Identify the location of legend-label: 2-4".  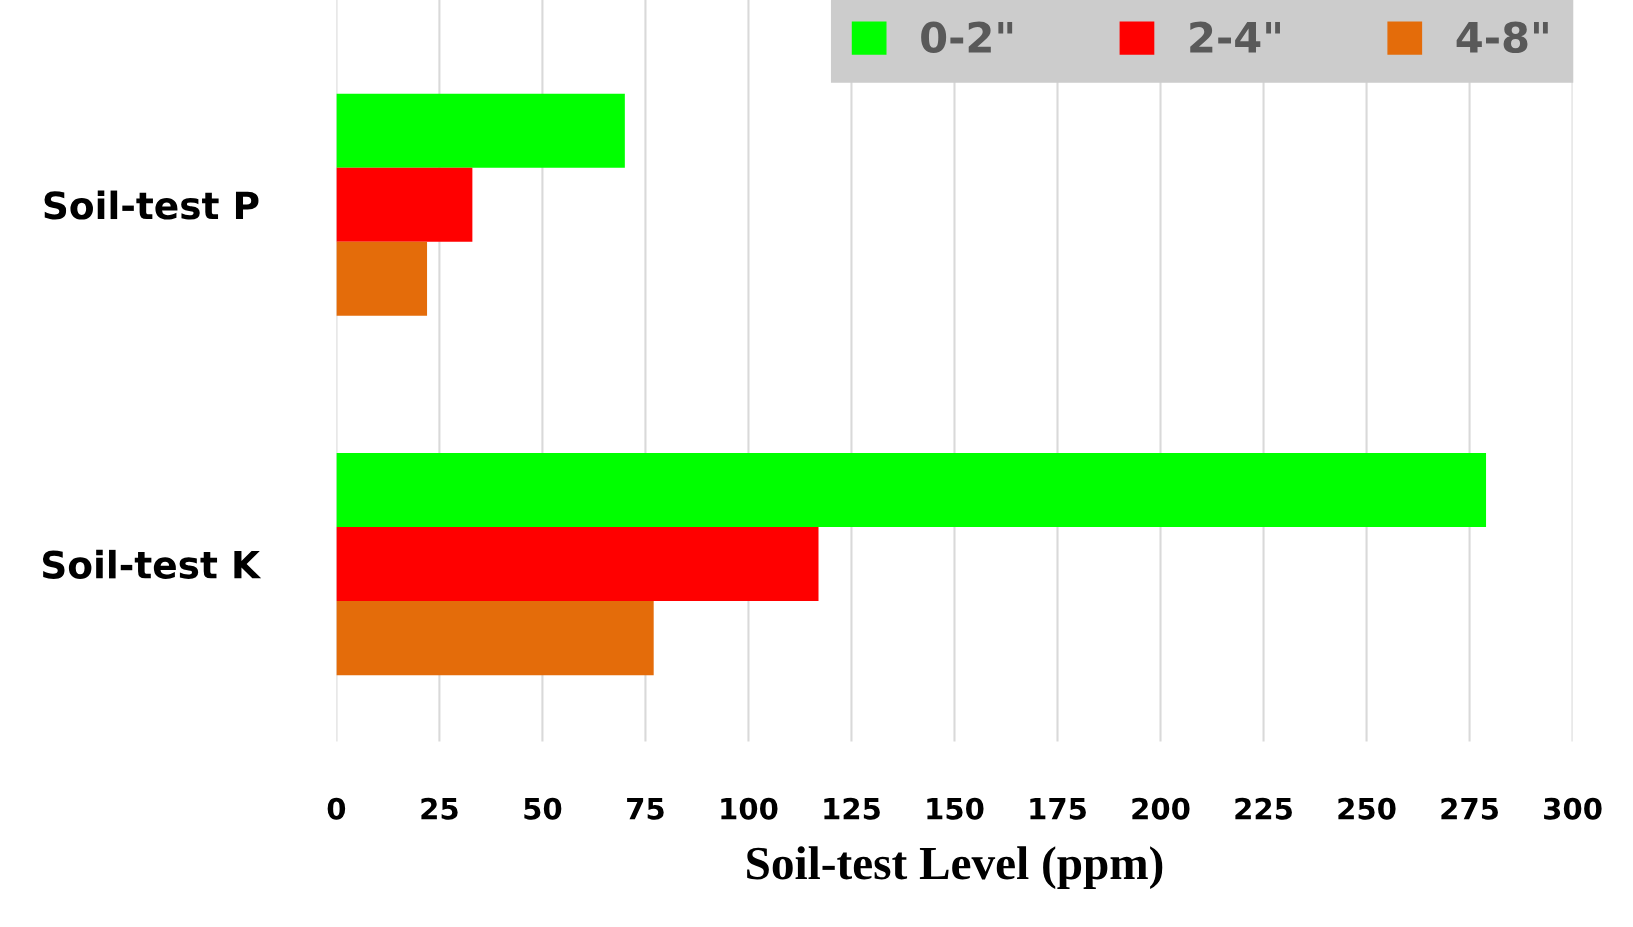
(1235, 37).